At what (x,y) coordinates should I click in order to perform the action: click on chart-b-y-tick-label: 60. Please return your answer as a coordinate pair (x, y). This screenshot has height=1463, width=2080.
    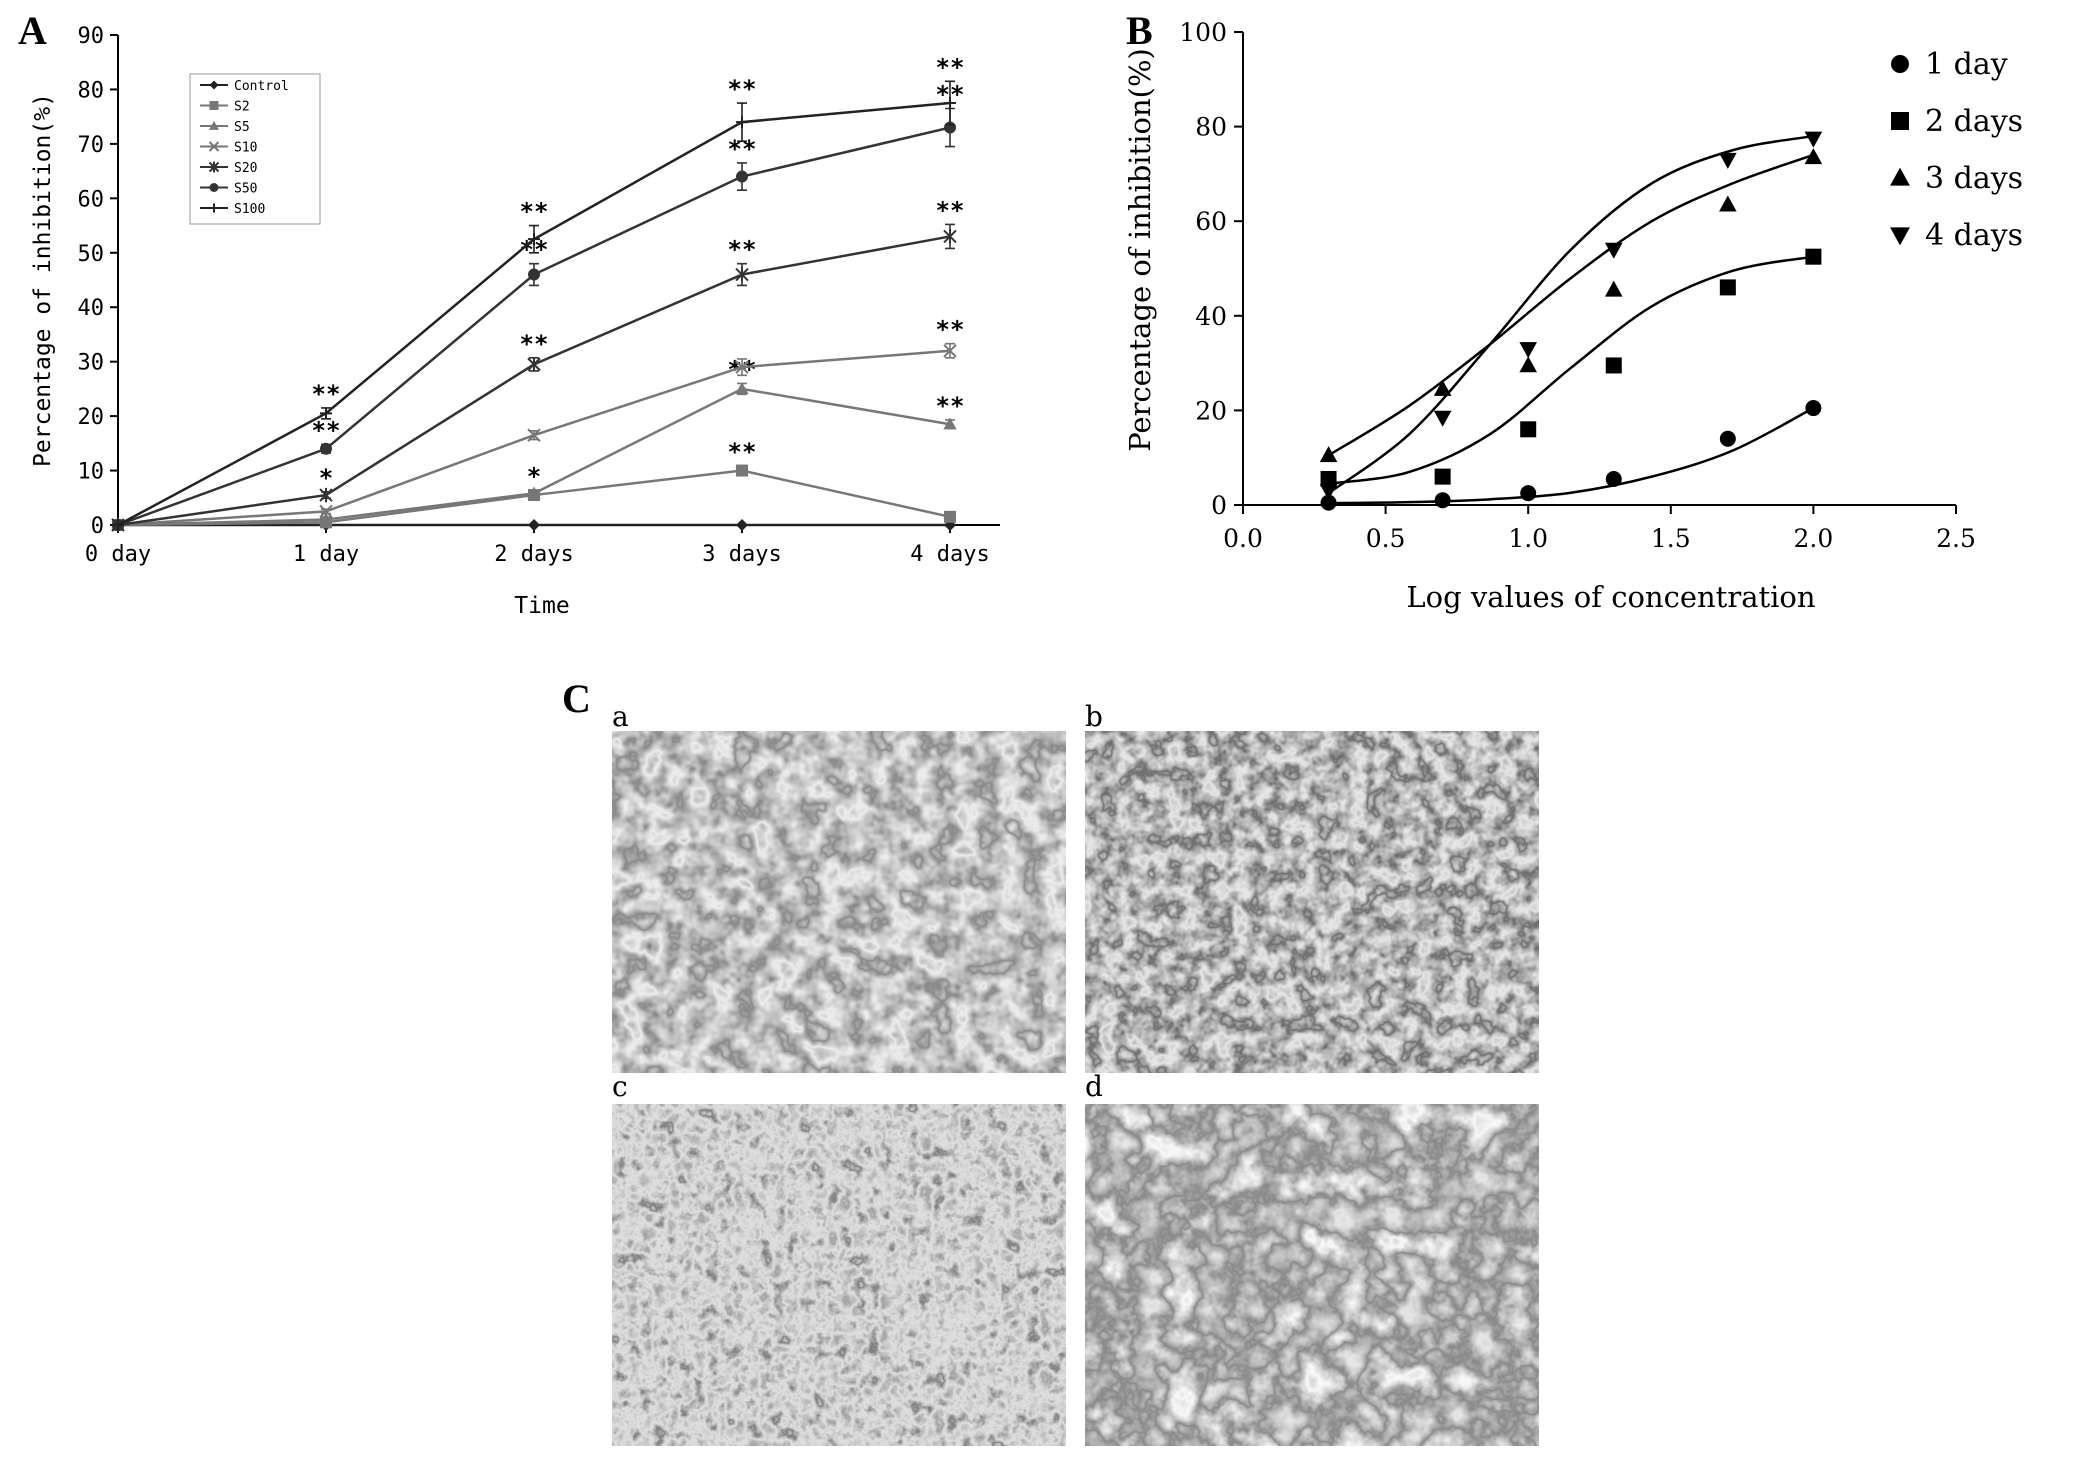
    Looking at the image, I should click on (1211, 221).